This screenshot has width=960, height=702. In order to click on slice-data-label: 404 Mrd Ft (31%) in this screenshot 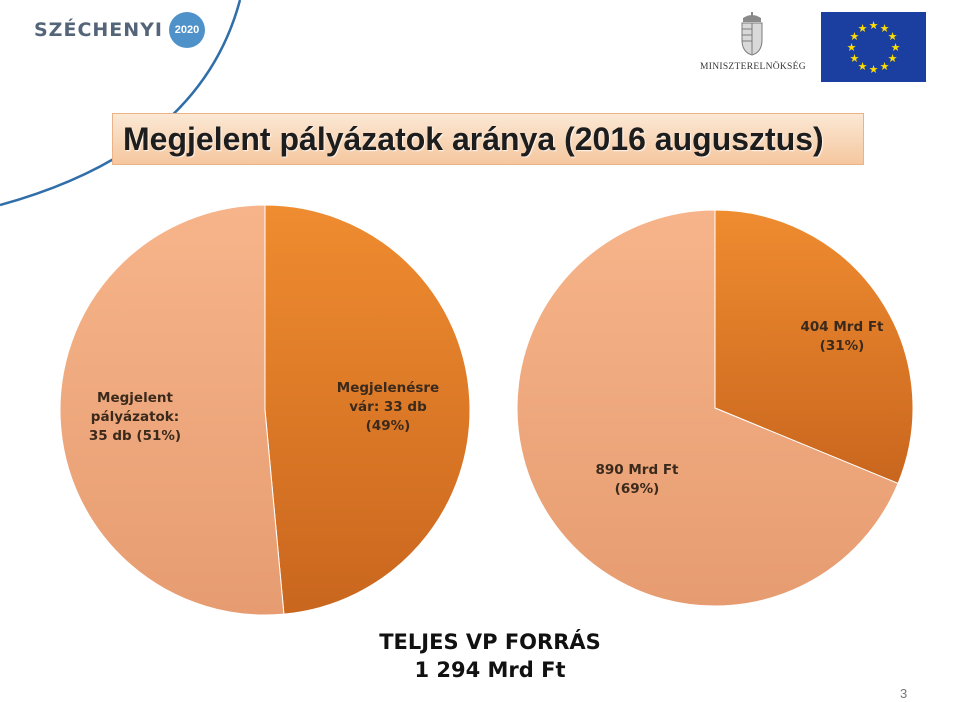, I will do `click(842, 336)`.